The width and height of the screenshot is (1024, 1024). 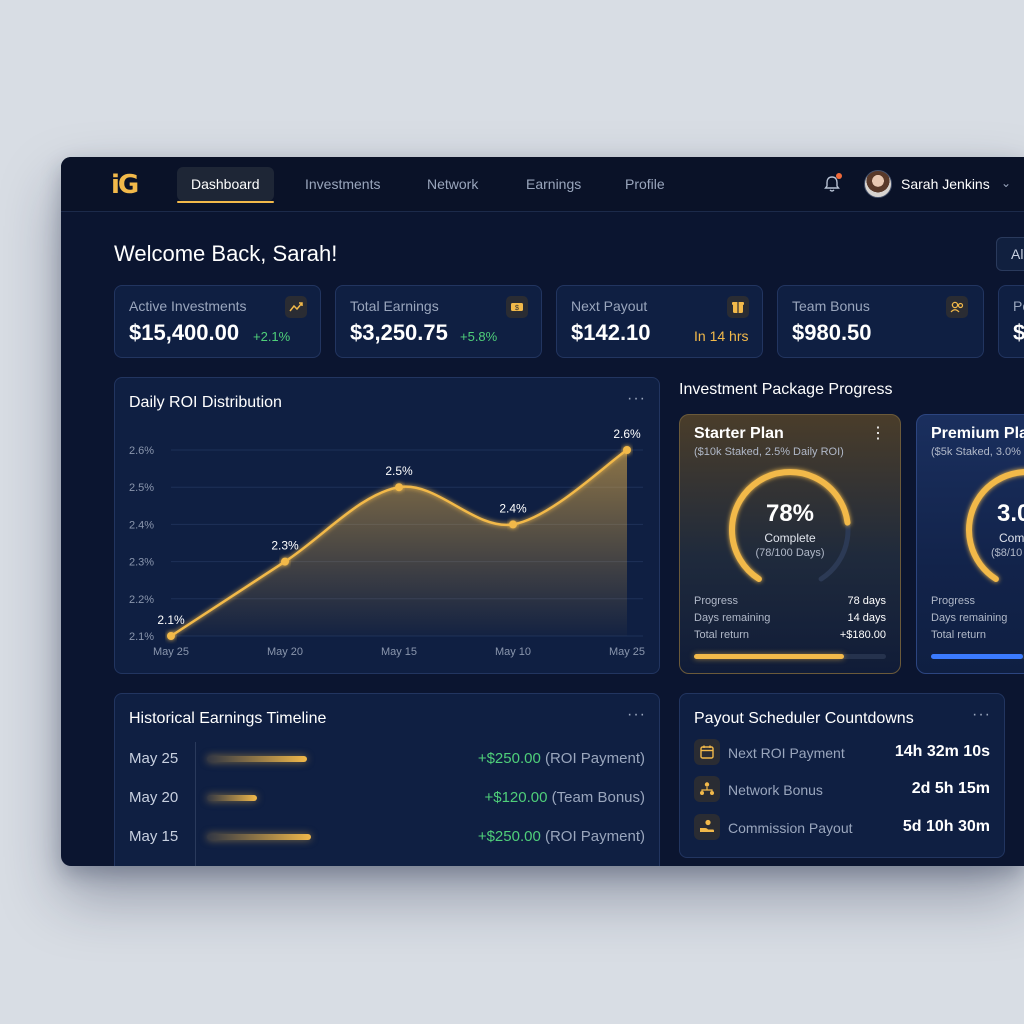 I want to click on bell-icon, so click(x=832, y=184).